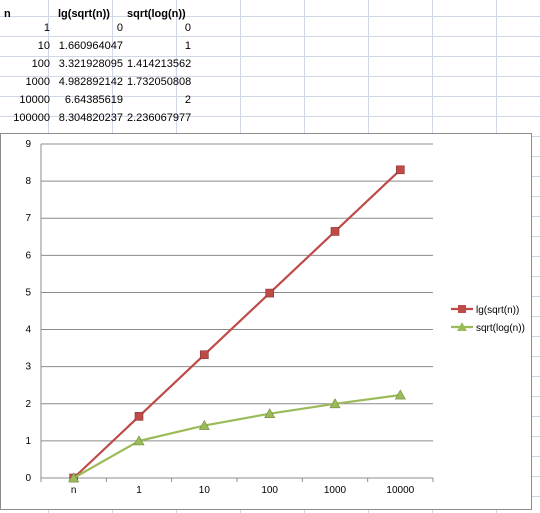  What do you see at coordinates (43, 46) in the screenshot?
I see `cell-n: 10` at bounding box center [43, 46].